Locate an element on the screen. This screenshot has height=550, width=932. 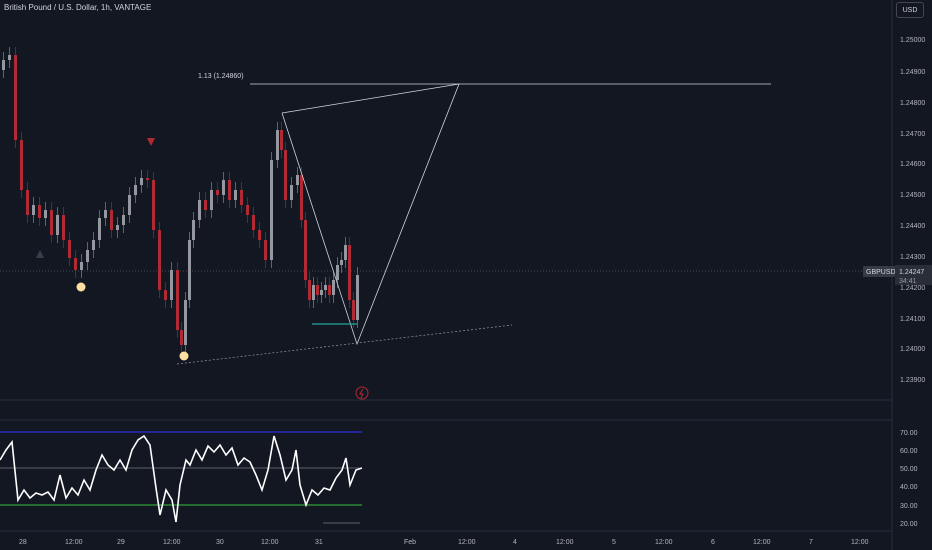
rsi-tick: 70.00 is located at coordinates (909, 433).